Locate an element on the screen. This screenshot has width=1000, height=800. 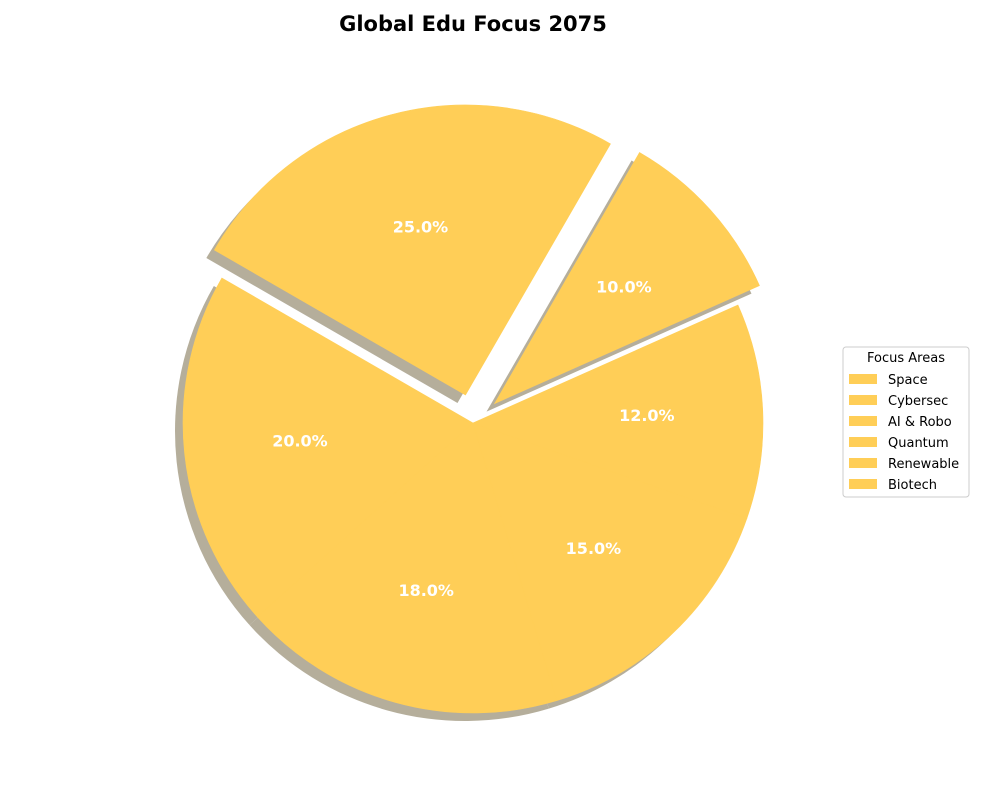
legend-swatch-renewable is located at coordinates (863, 463).